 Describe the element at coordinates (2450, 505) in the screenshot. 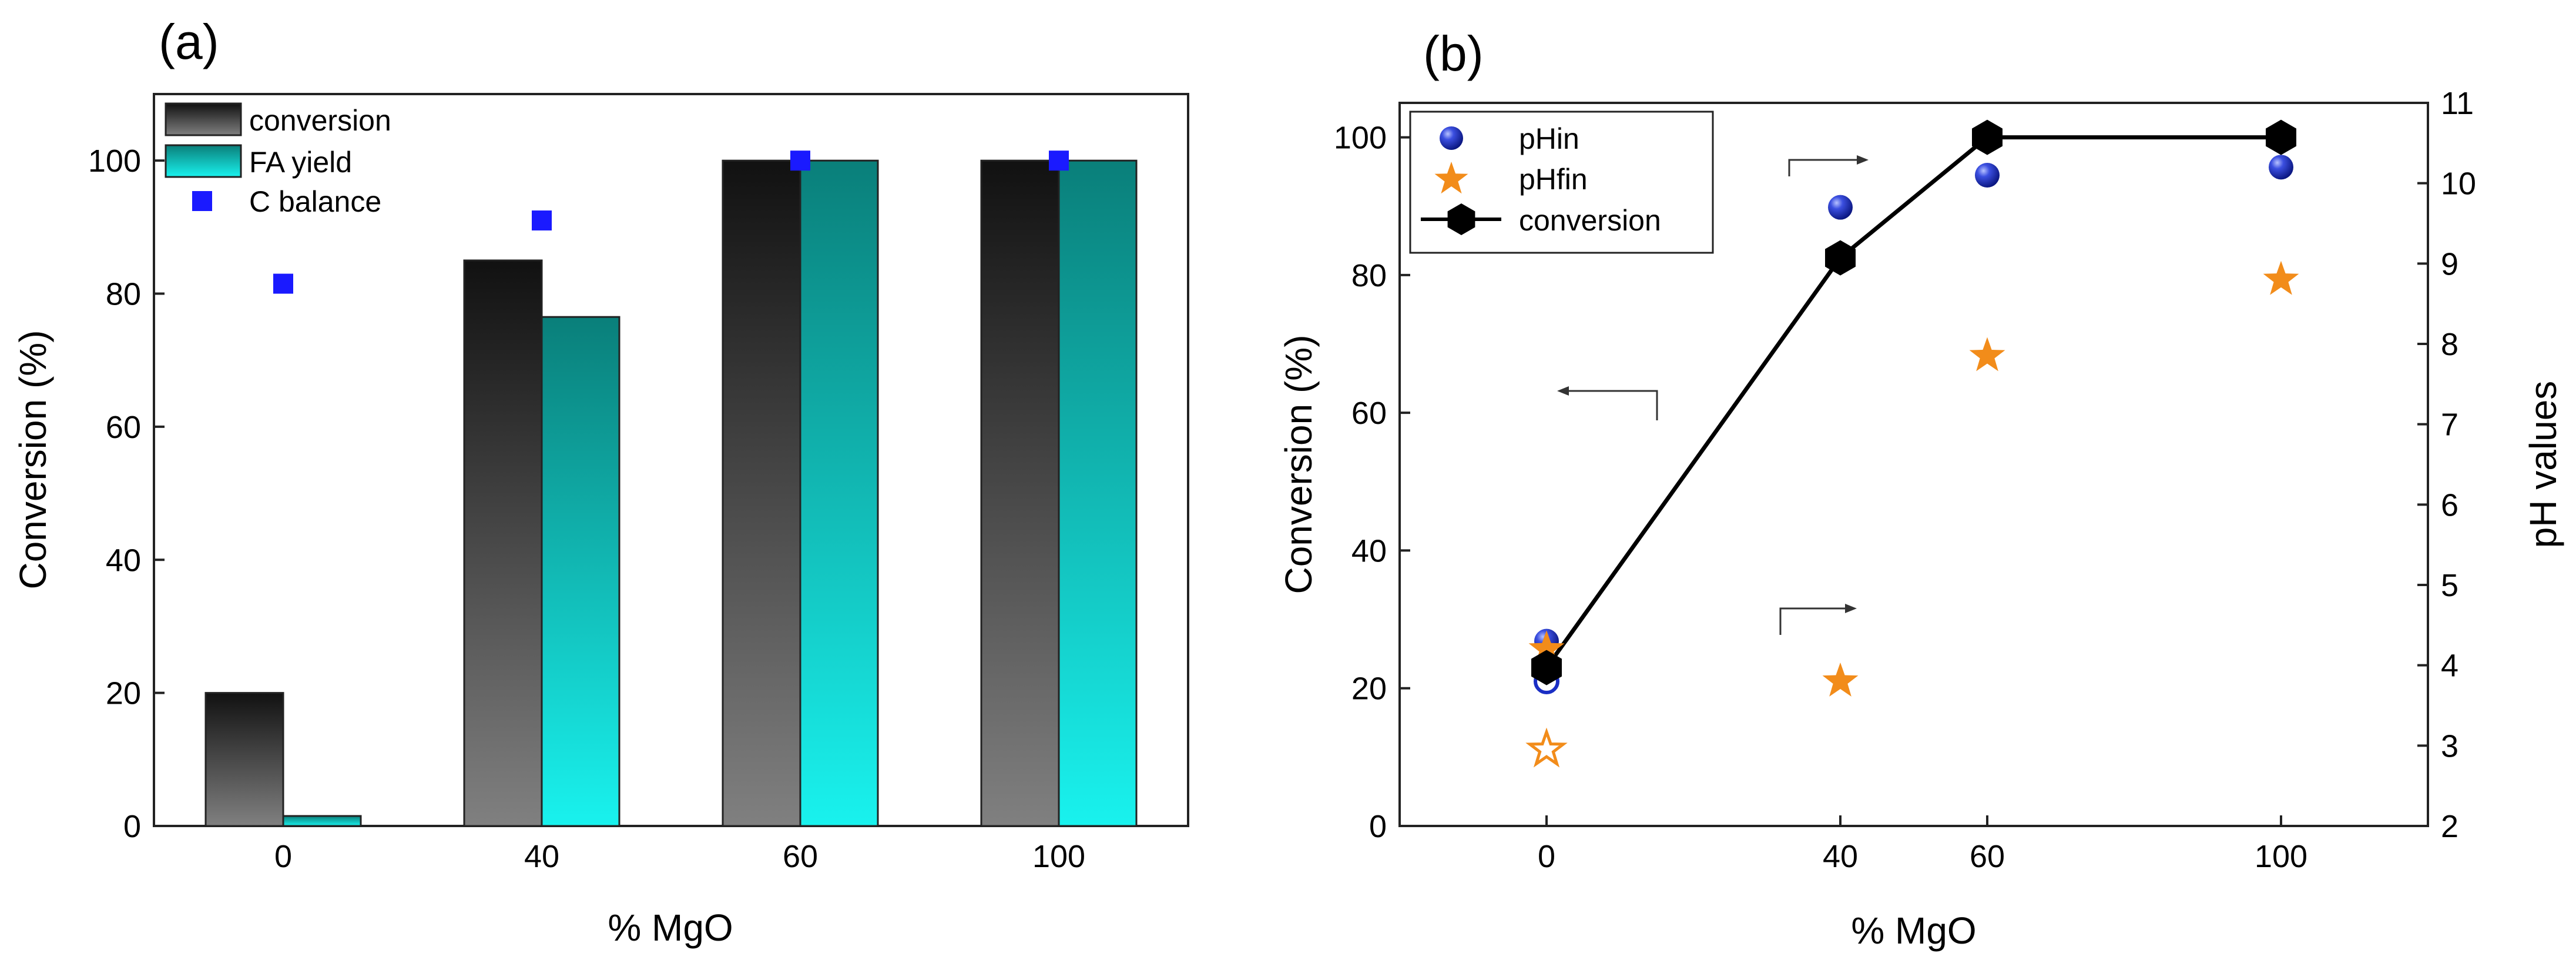

I see `y2-tick-label: 6` at that location.